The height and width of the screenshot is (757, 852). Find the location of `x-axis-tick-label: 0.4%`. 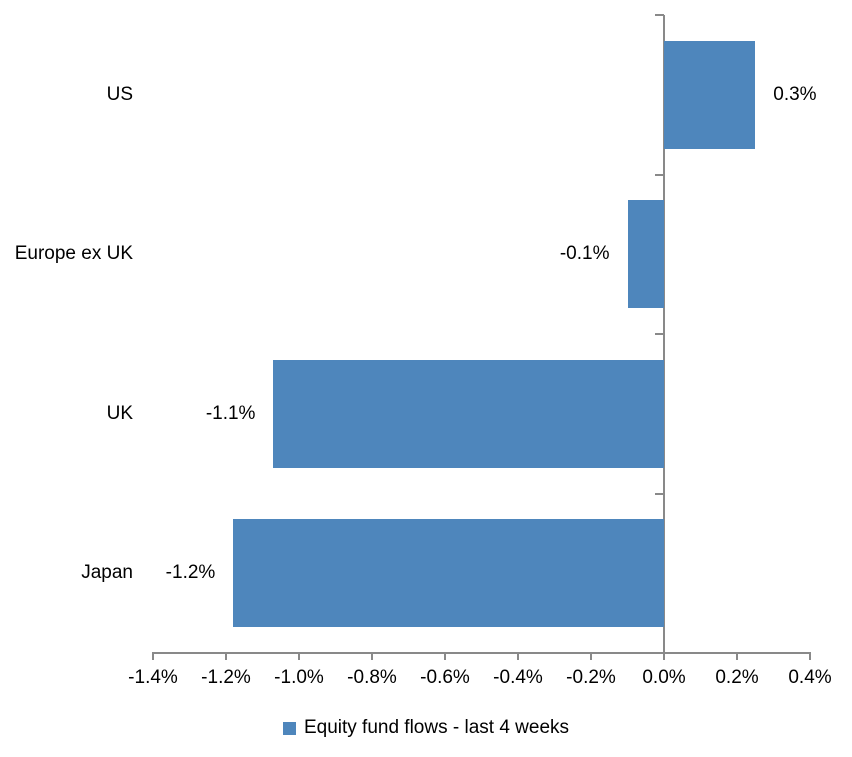

x-axis-tick-label: 0.4% is located at coordinates (810, 677).